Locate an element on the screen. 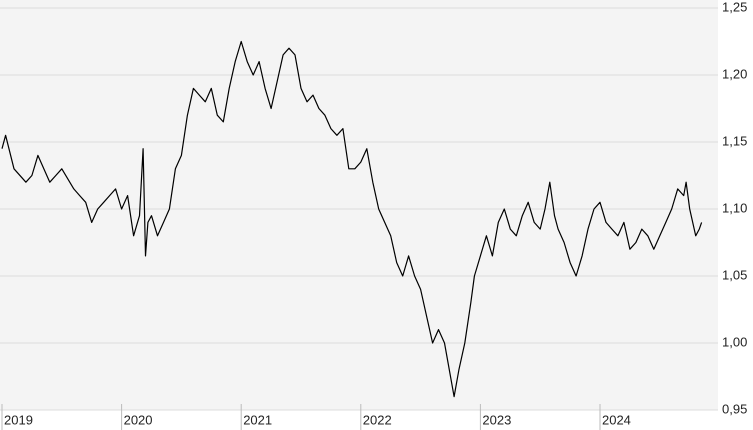 This screenshot has width=753, height=430. y-tick-label: 1,05 is located at coordinates (734, 274).